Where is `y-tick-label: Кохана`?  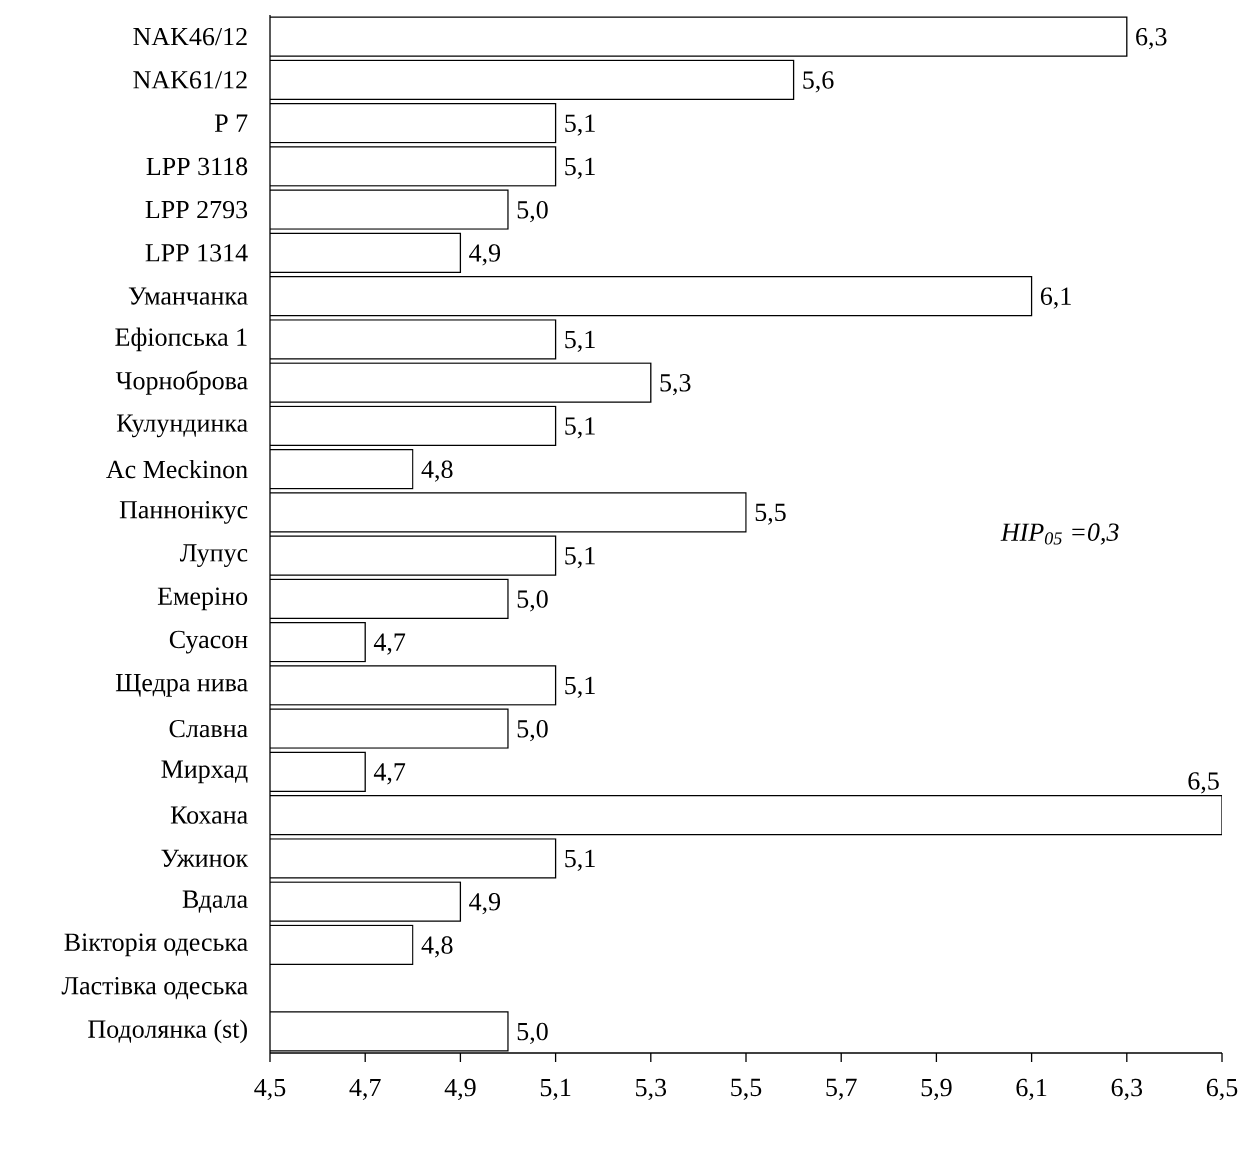 y-tick-label: Кохана is located at coordinates (209, 815).